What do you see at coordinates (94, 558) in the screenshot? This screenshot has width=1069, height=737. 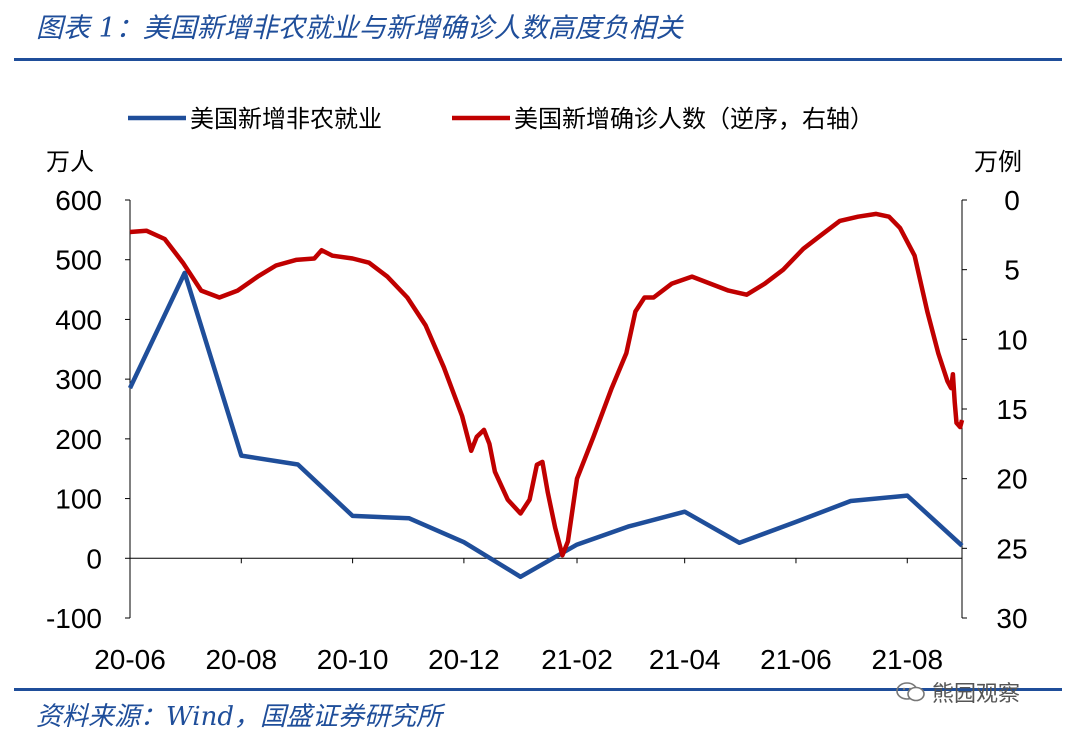 I see `left-tick-label: 0` at bounding box center [94, 558].